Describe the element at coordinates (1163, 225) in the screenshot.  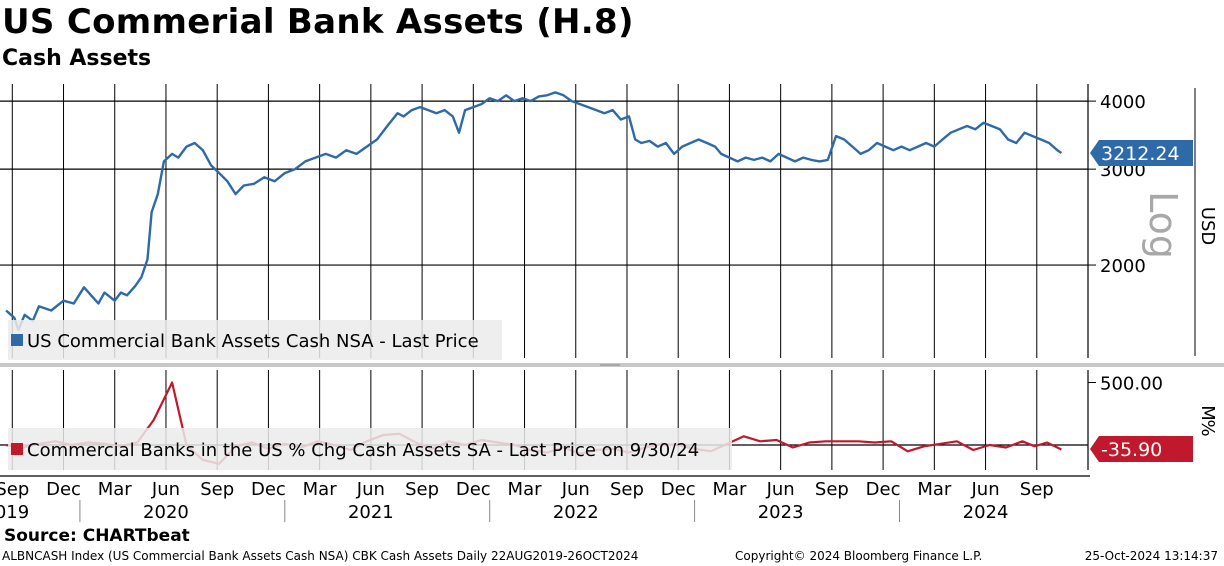
I see `log-scale-label: Log` at that location.